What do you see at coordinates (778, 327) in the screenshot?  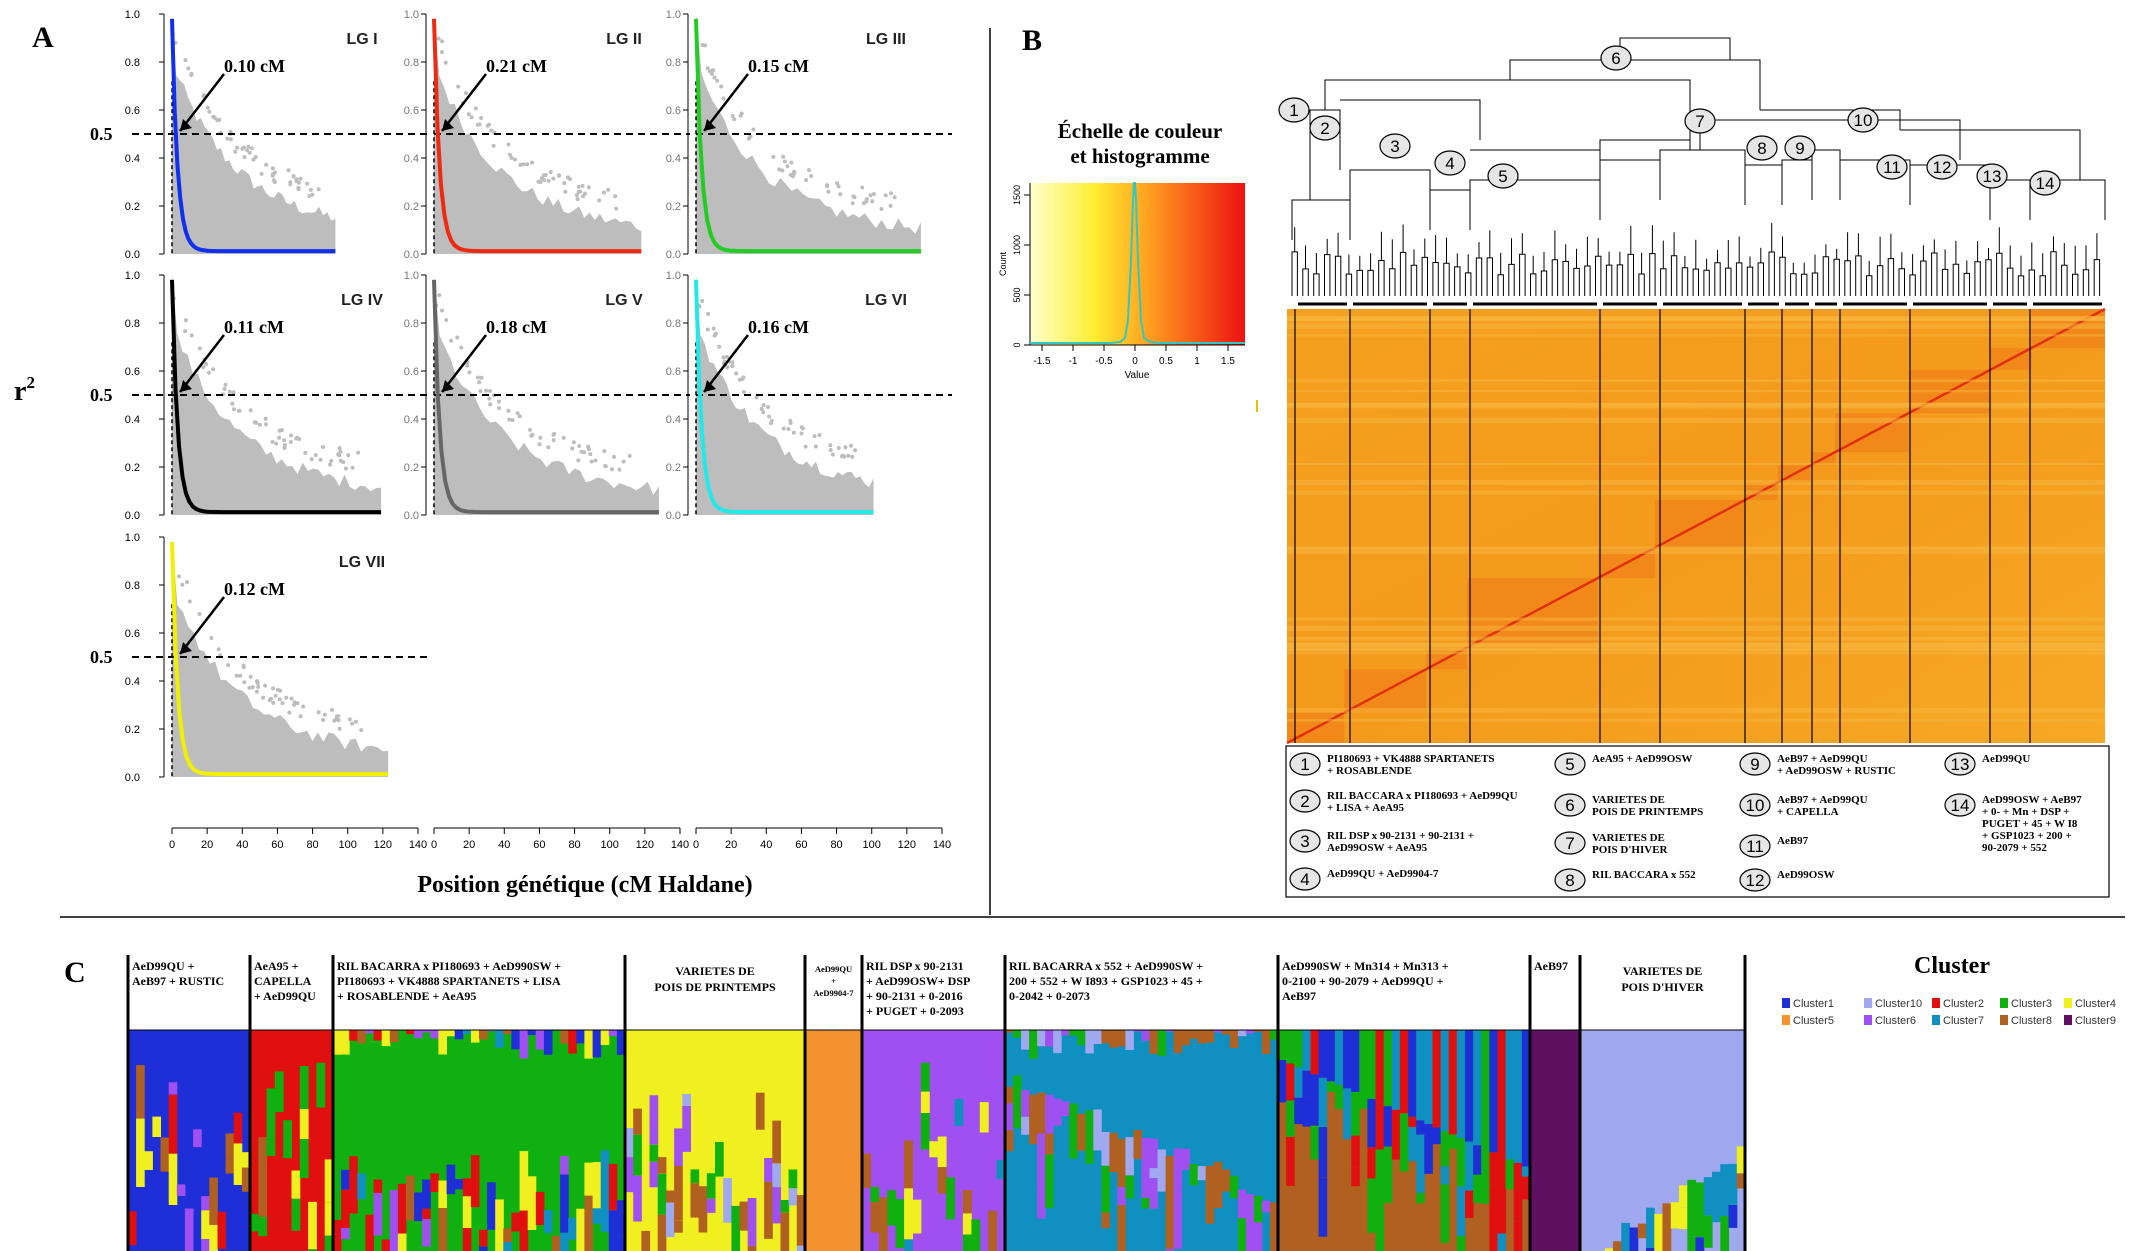 I see `decay-distance-label: 0.16 cM` at bounding box center [778, 327].